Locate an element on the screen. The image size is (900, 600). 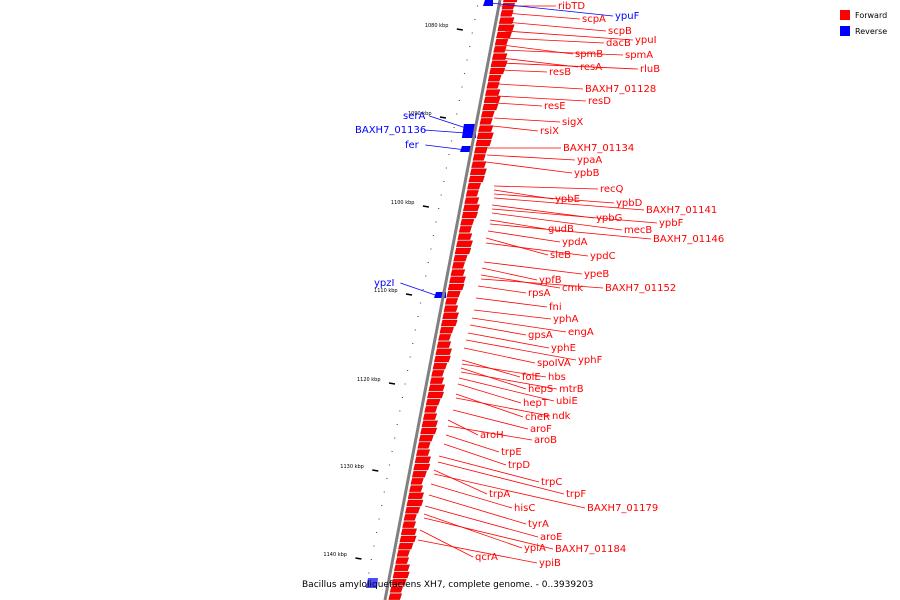
gene-label: ribTD is located at coordinates (571, 6).